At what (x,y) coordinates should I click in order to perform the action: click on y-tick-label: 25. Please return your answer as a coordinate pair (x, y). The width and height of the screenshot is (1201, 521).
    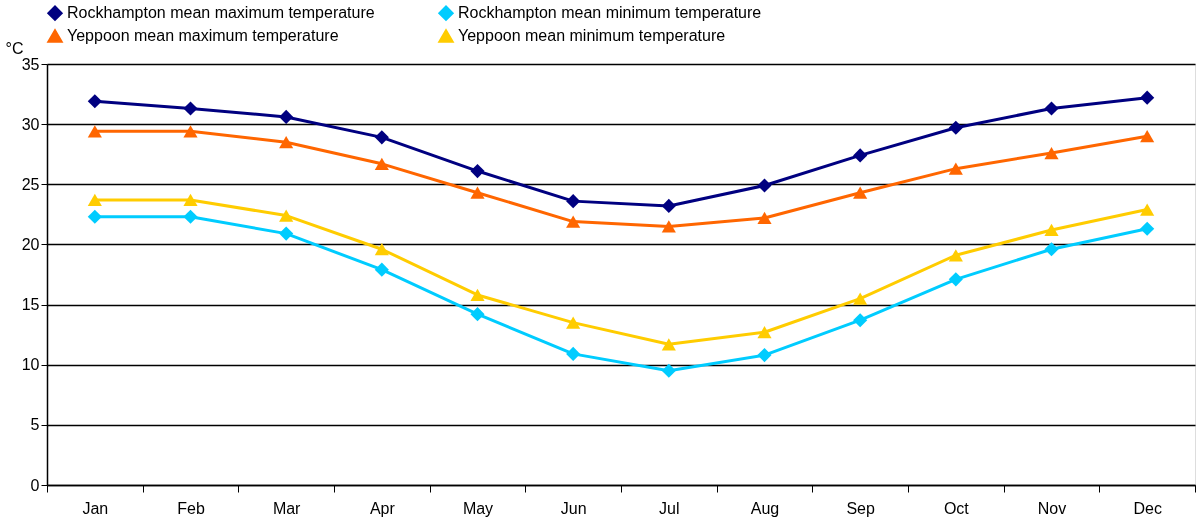
    Looking at the image, I should click on (30, 184).